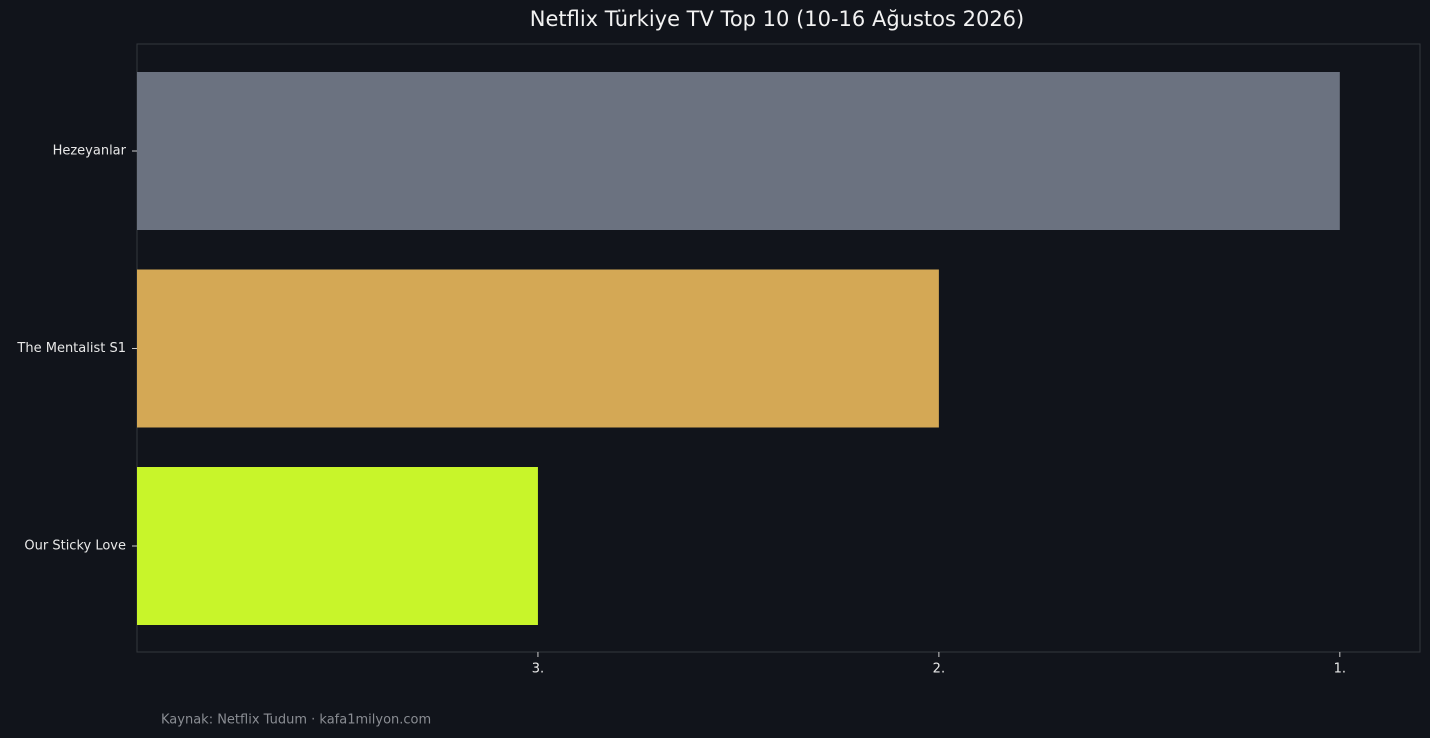 This screenshot has height=738, width=1430. I want to click on y-tick-label: Our Sticky Love, so click(75, 546).